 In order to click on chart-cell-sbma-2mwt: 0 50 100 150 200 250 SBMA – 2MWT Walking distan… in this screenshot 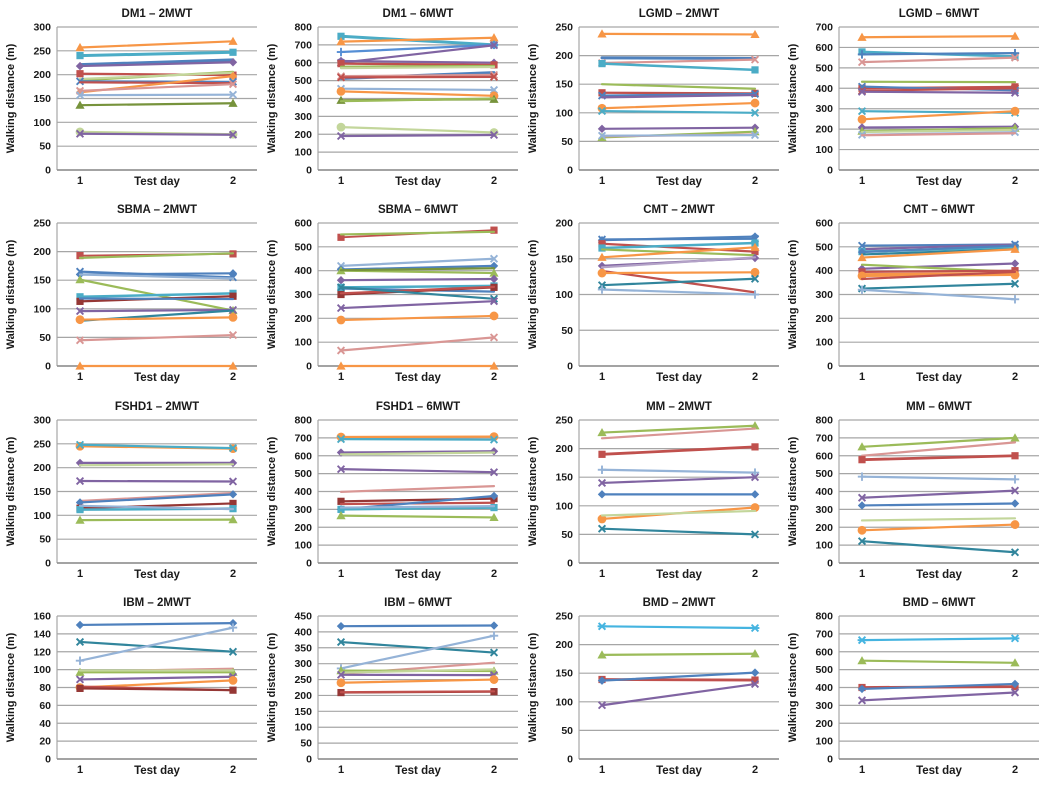, I will do `click(130, 294)`.